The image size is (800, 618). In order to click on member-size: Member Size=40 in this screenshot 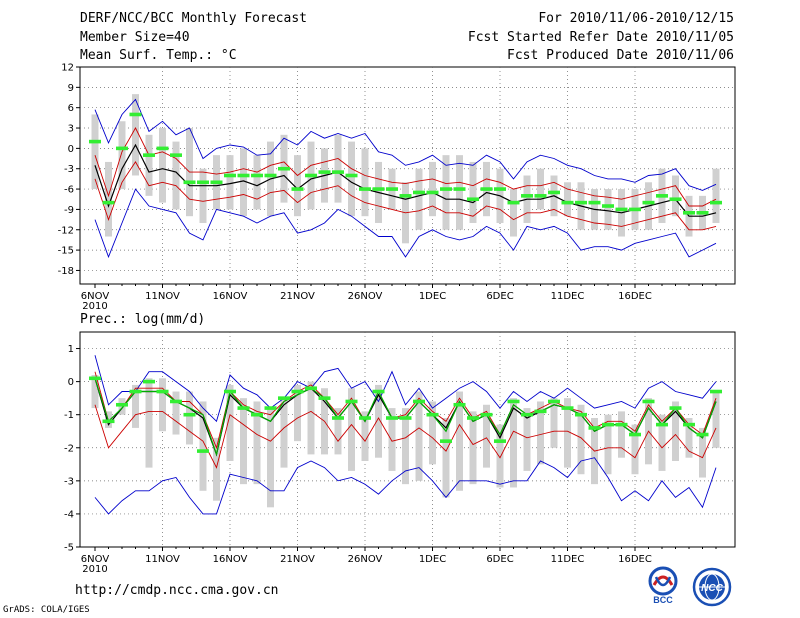, I will do `click(135, 37)`.